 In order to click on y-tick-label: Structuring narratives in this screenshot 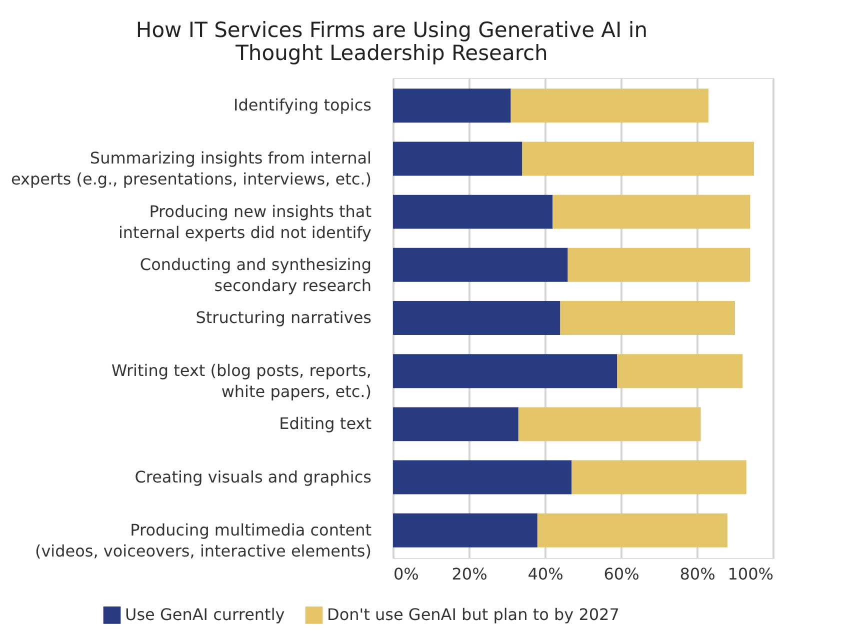, I will do `click(284, 317)`.